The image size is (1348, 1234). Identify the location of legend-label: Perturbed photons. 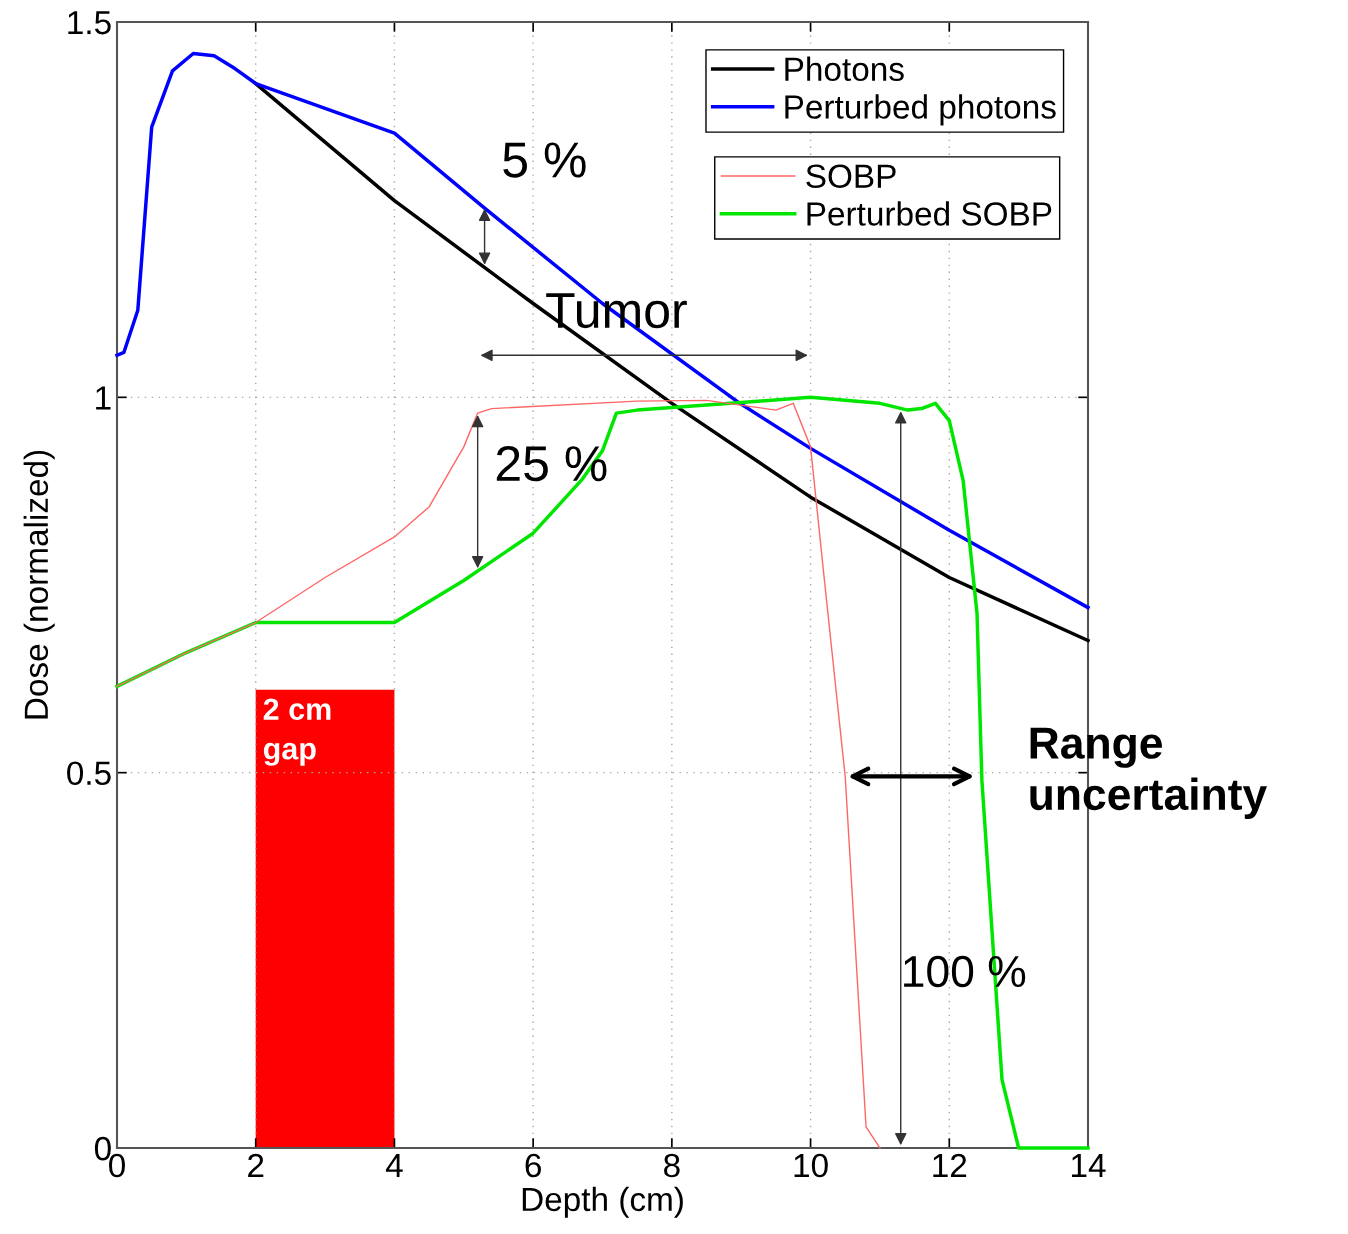
(920, 110).